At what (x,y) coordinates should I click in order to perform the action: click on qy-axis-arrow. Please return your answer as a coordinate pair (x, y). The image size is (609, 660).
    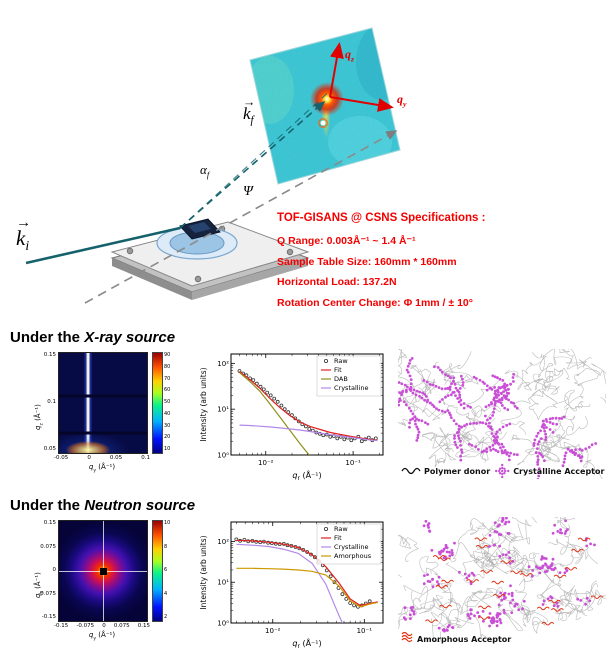
    Looking at the image, I should click on (361, 104).